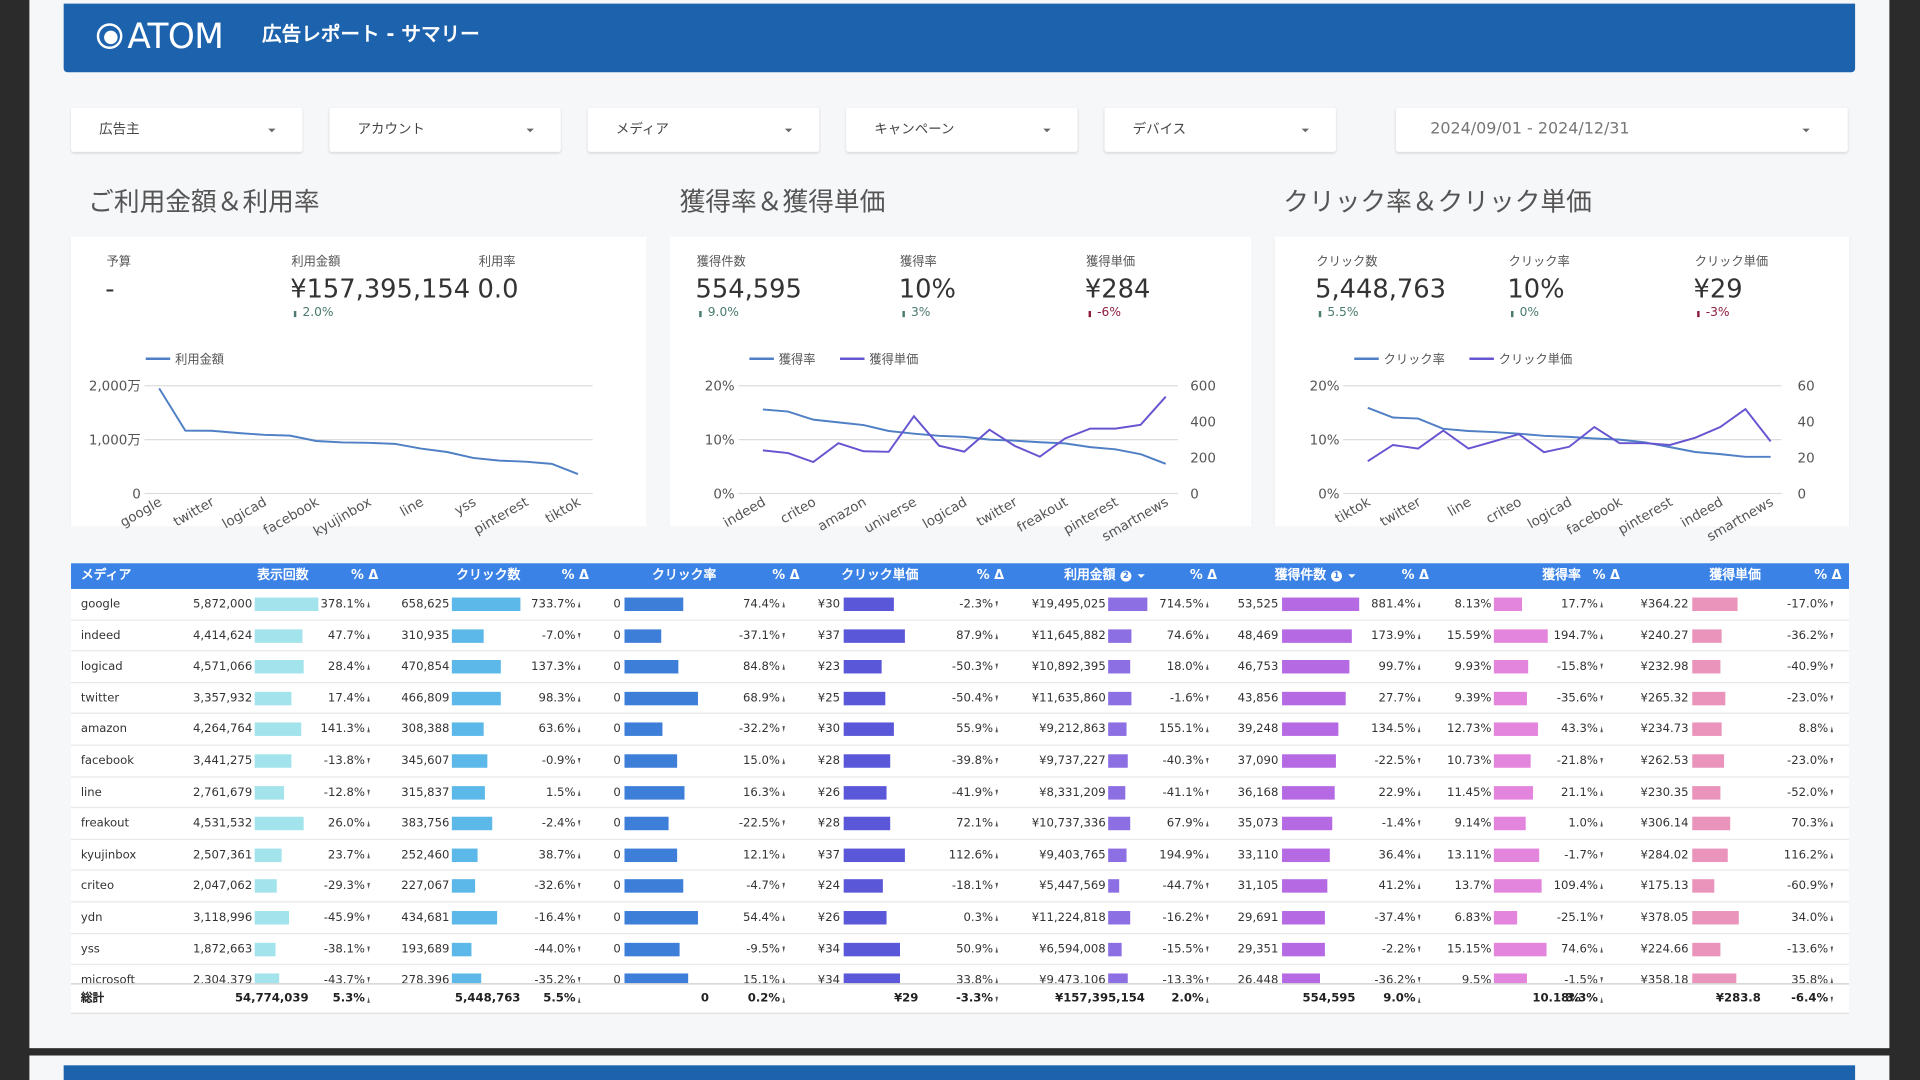 Image resolution: width=1920 pixels, height=1080 pixels. What do you see at coordinates (465, 507) in the screenshot?
I see `x-tick-label: yss` at bounding box center [465, 507].